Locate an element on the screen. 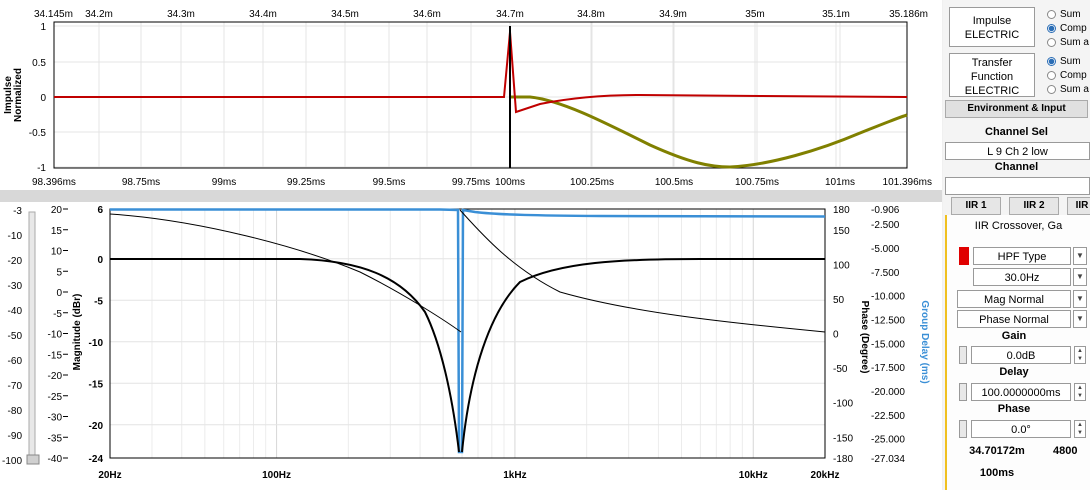 The image size is (1090, 490). level-scale-tick: -50 is located at coordinates (15, 336).